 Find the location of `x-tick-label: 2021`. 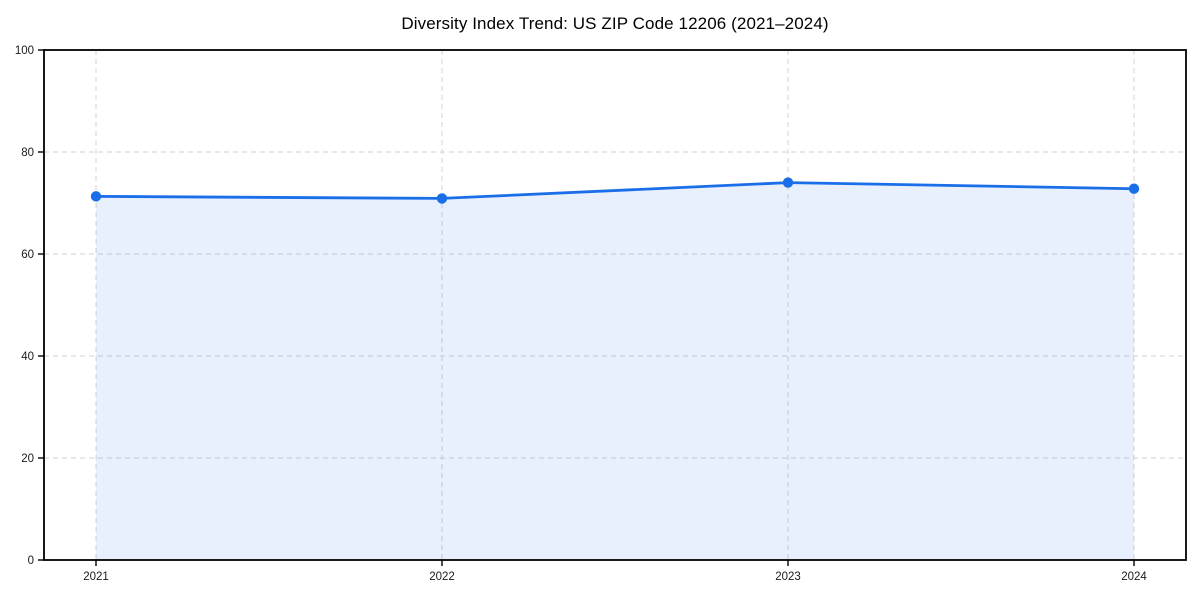

x-tick-label: 2021 is located at coordinates (96, 577).